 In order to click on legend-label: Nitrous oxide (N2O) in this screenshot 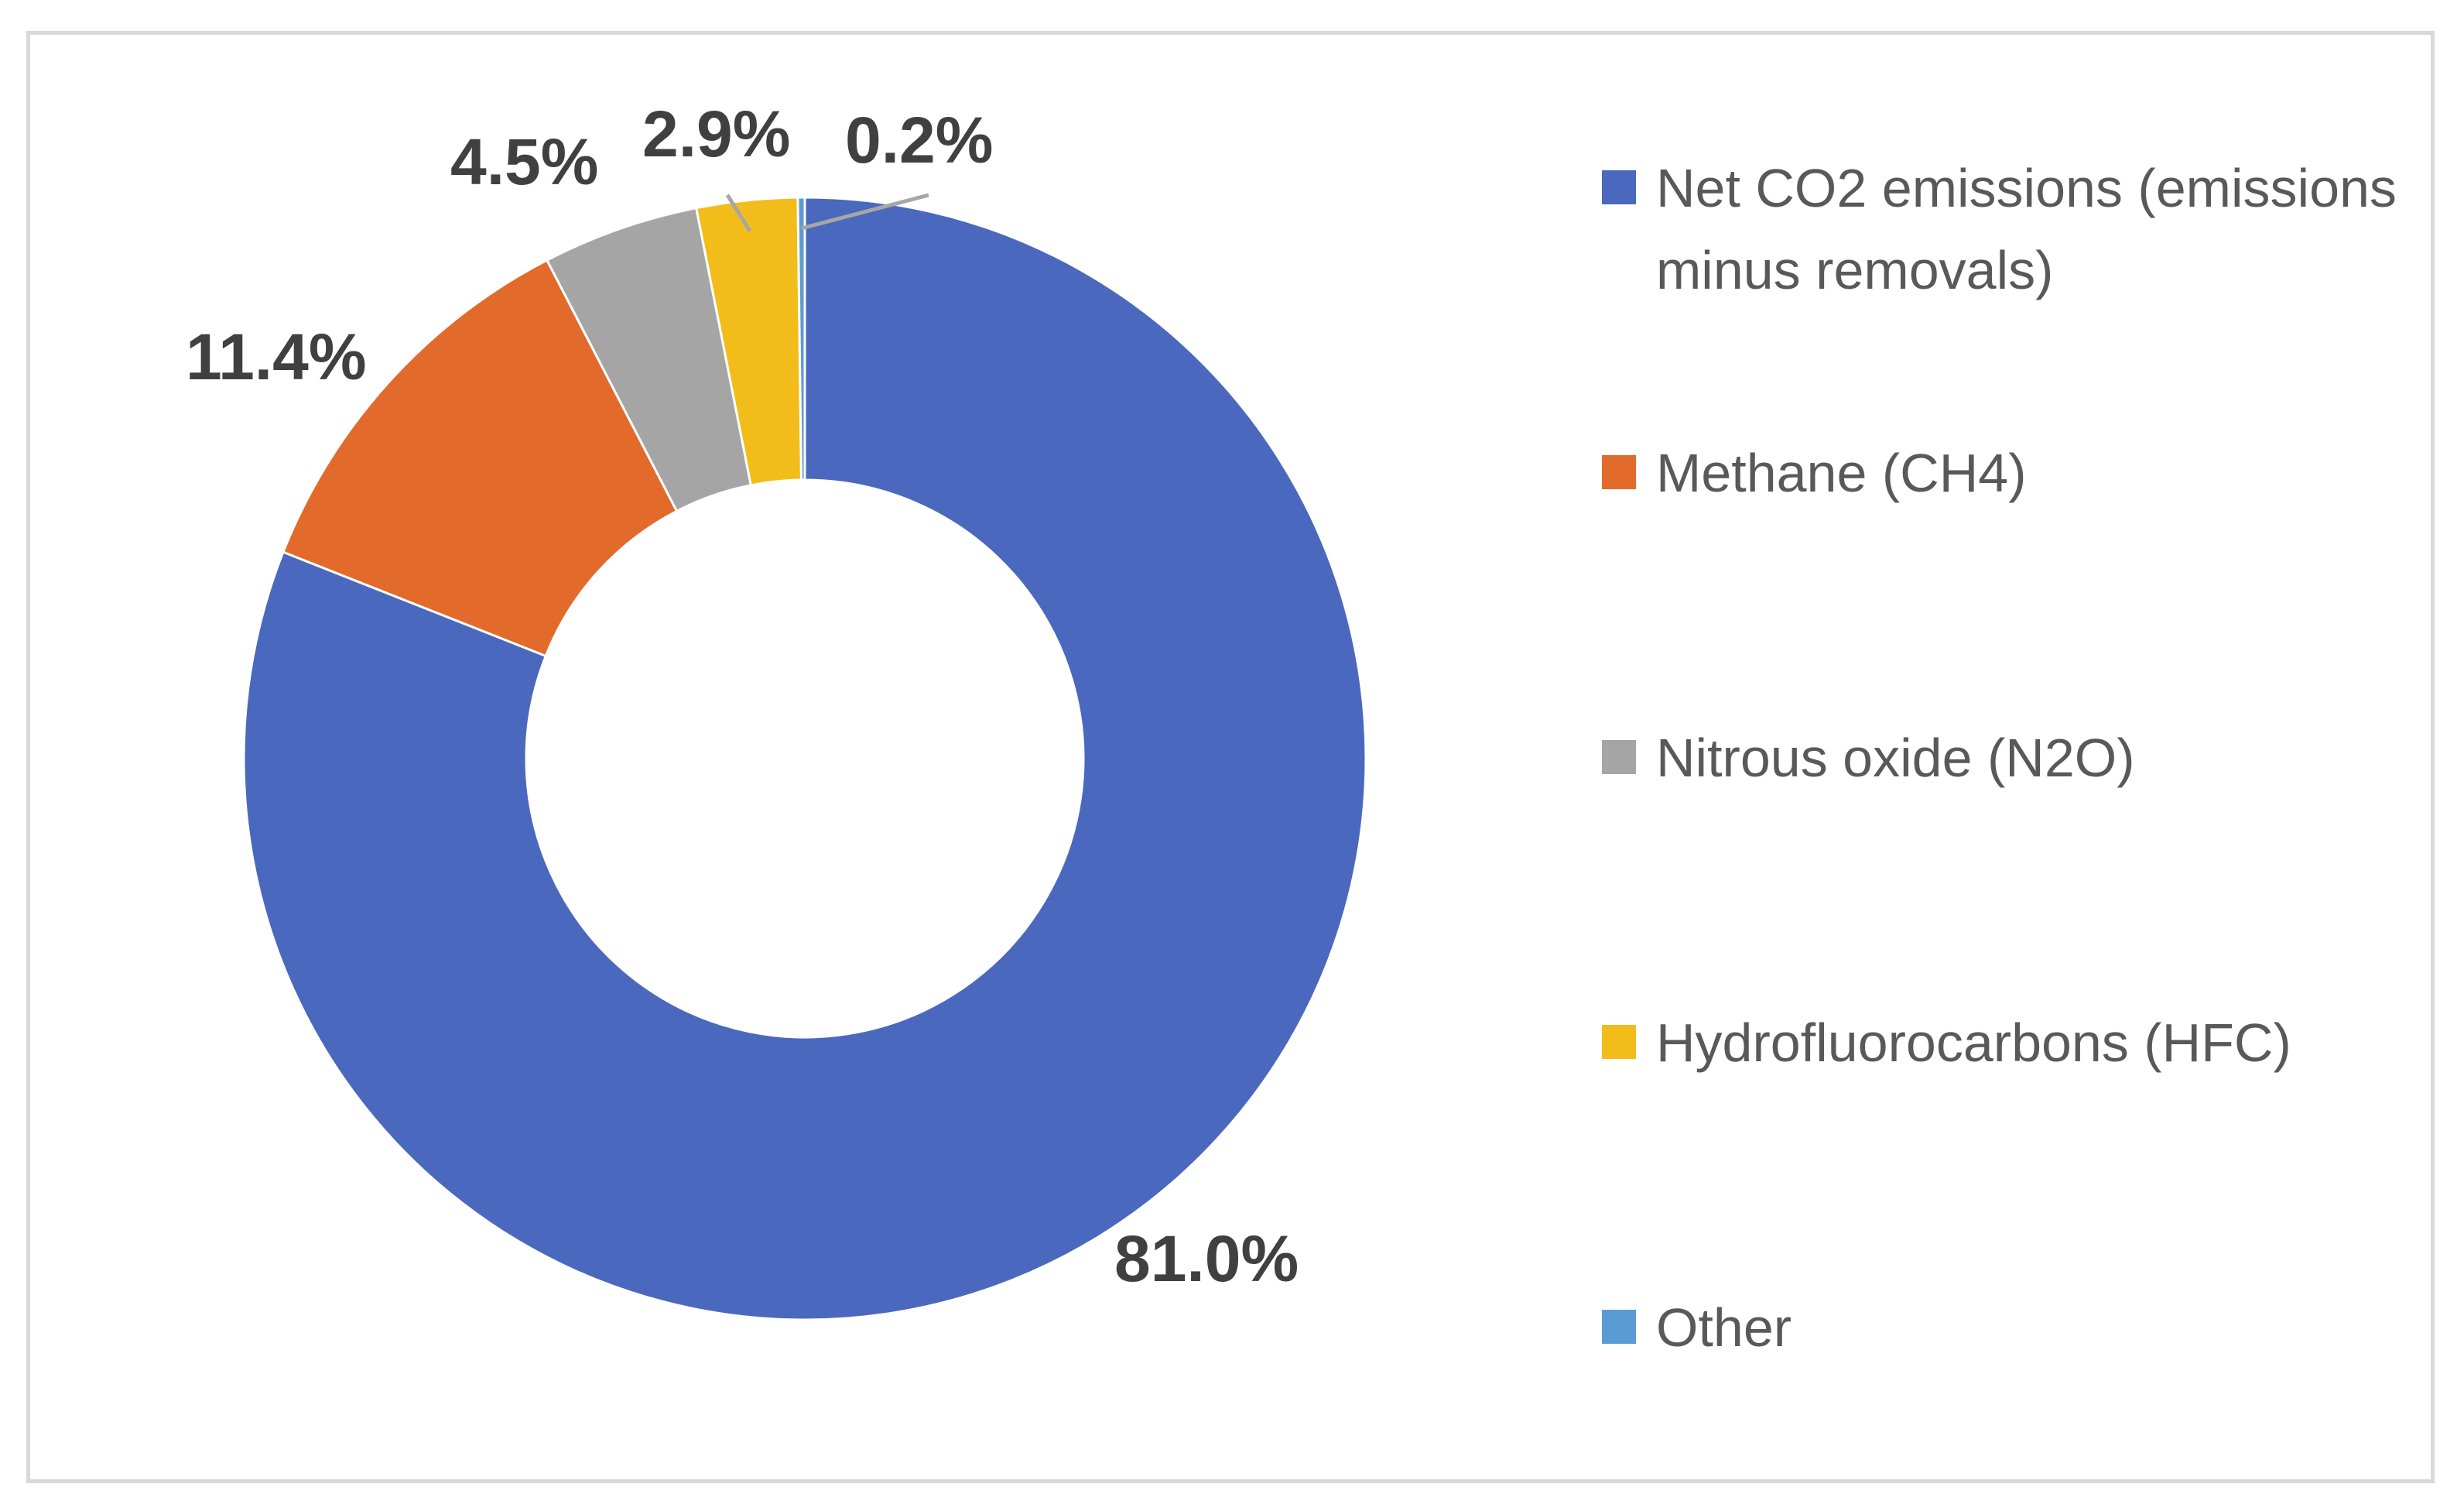, I will do `click(1895, 758)`.